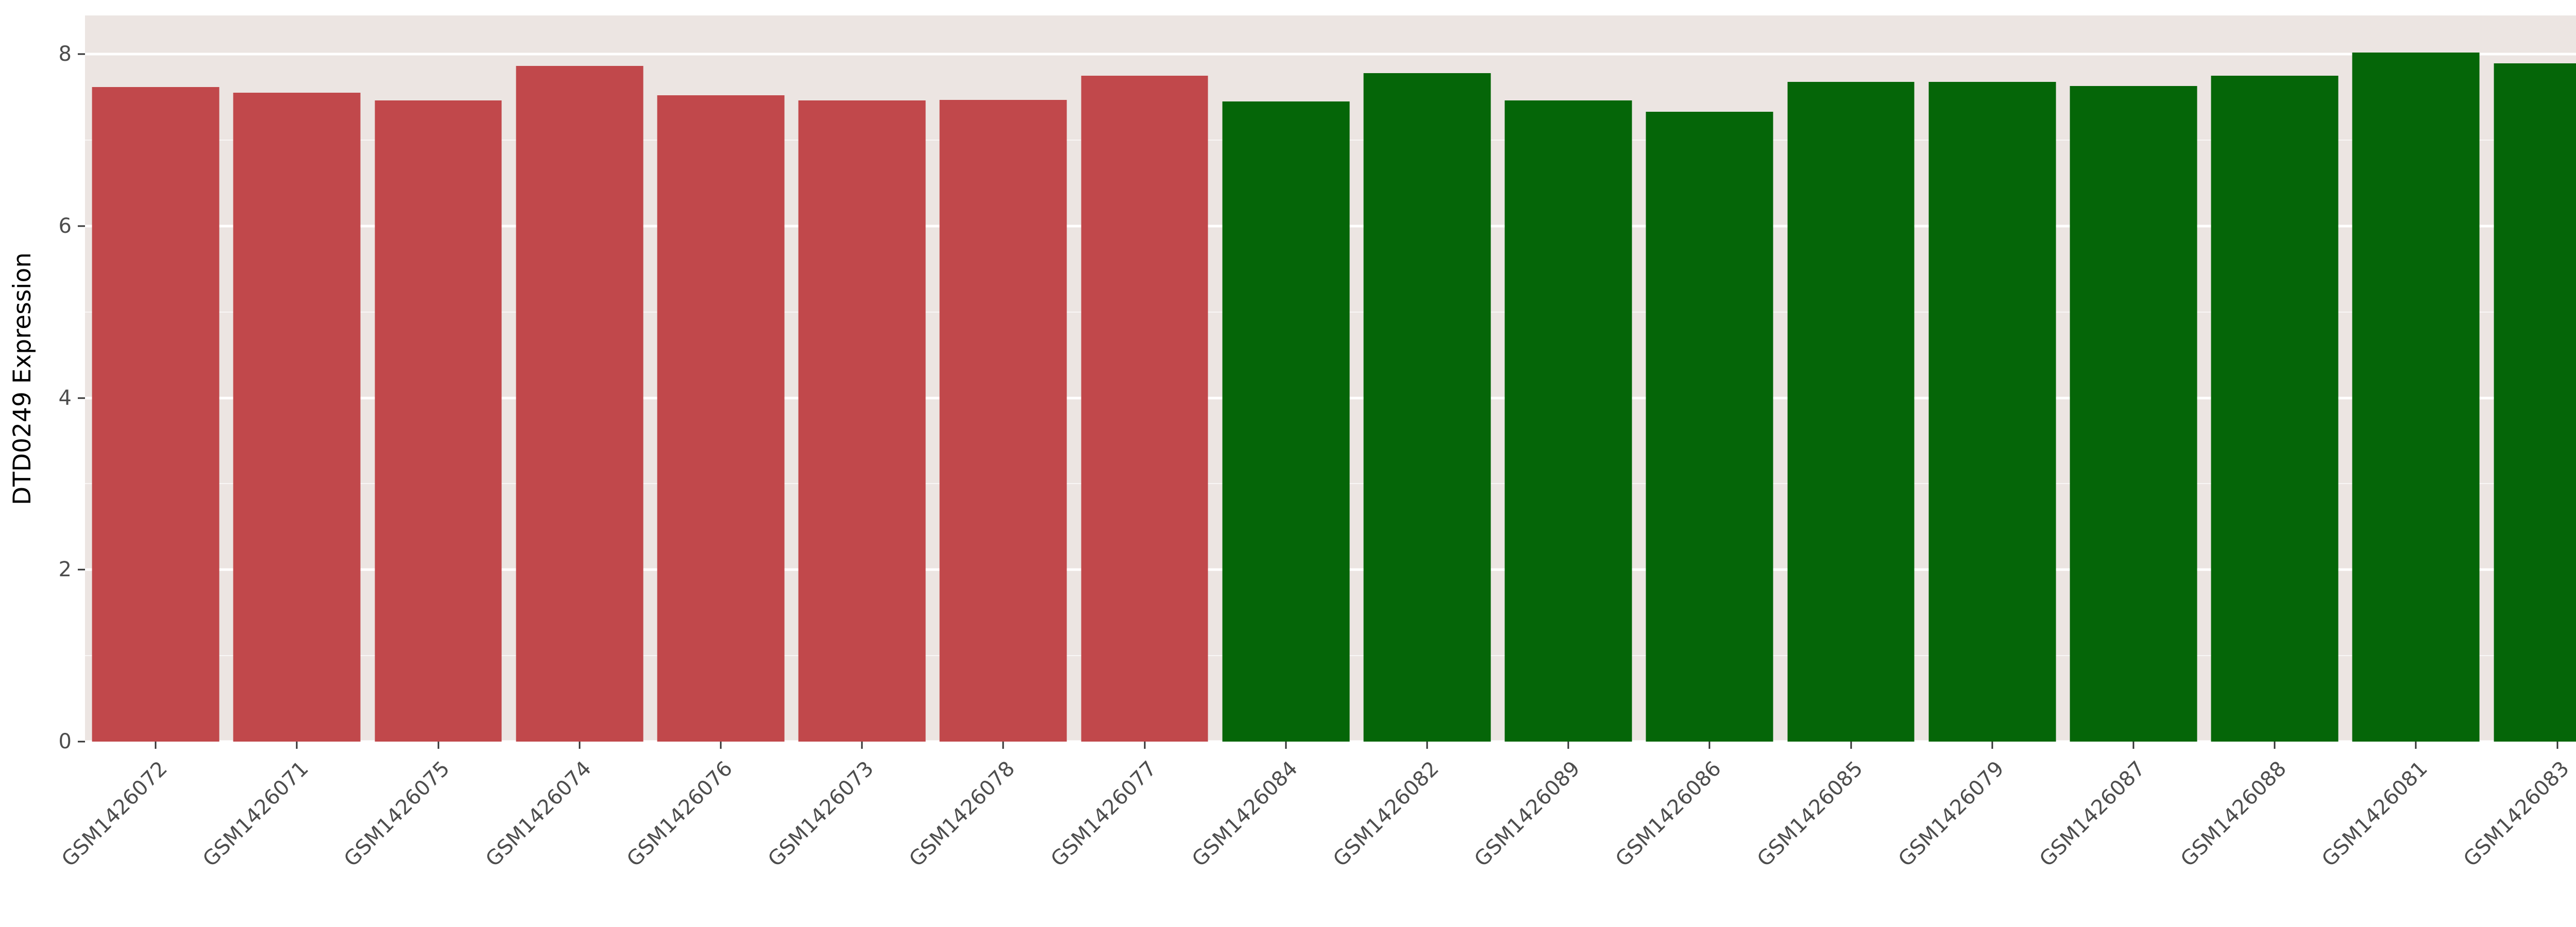  What do you see at coordinates (2535, 403) in the screenshot?
I see `bar-GSM1426083` at bounding box center [2535, 403].